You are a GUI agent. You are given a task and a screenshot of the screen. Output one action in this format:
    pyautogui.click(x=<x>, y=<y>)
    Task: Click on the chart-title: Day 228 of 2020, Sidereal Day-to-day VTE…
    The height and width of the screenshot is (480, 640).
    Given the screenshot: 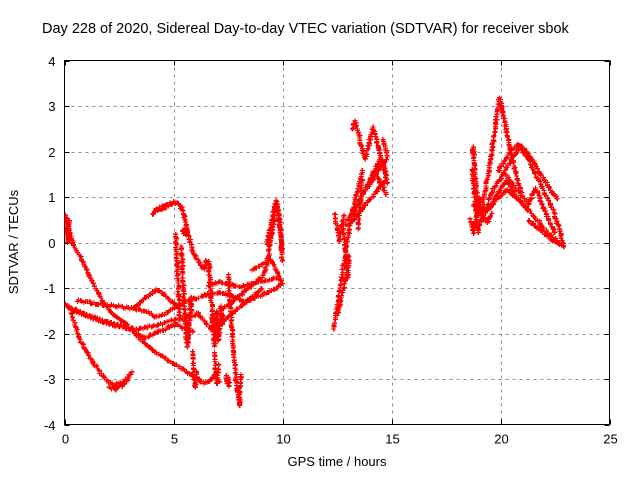 What is the action you would take?
    pyautogui.click(x=306, y=29)
    